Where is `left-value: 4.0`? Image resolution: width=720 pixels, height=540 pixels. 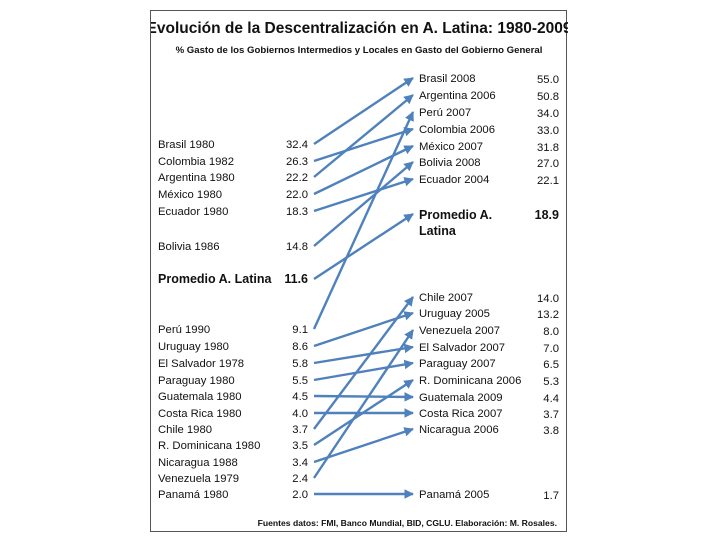
left-value: 4.0 is located at coordinates (300, 414).